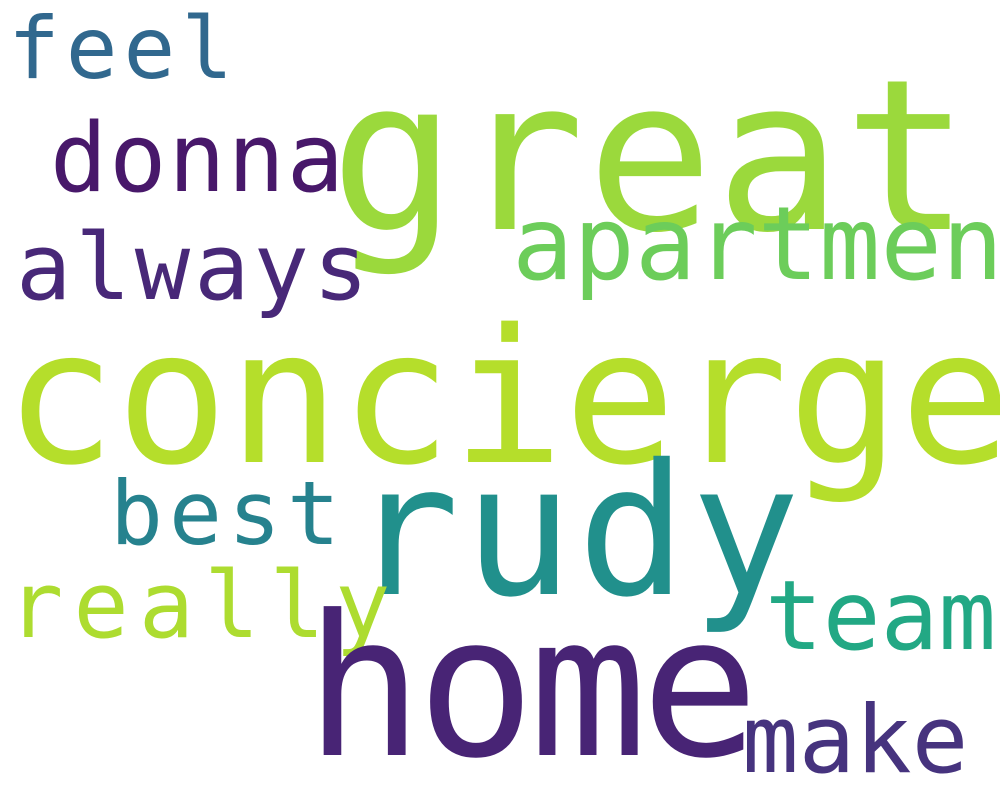 Image resolution: width=1000 pixels, height=800 pixels. What do you see at coordinates (204, 605) in the screenshot?
I see `word-really: really` at bounding box center [204, 605].